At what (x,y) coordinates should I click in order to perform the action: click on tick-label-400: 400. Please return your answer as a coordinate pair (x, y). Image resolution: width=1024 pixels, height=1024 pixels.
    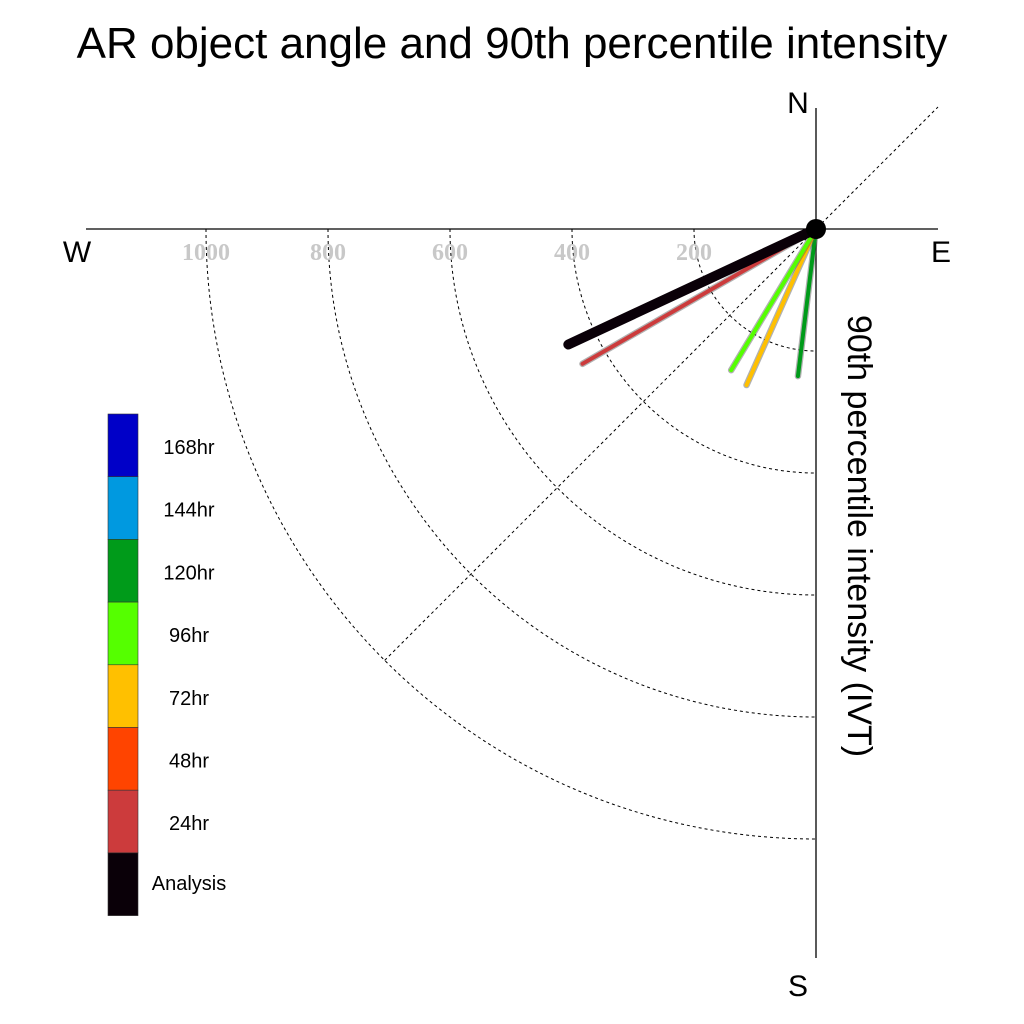
    Looking at the image, I should click on (572, 253).